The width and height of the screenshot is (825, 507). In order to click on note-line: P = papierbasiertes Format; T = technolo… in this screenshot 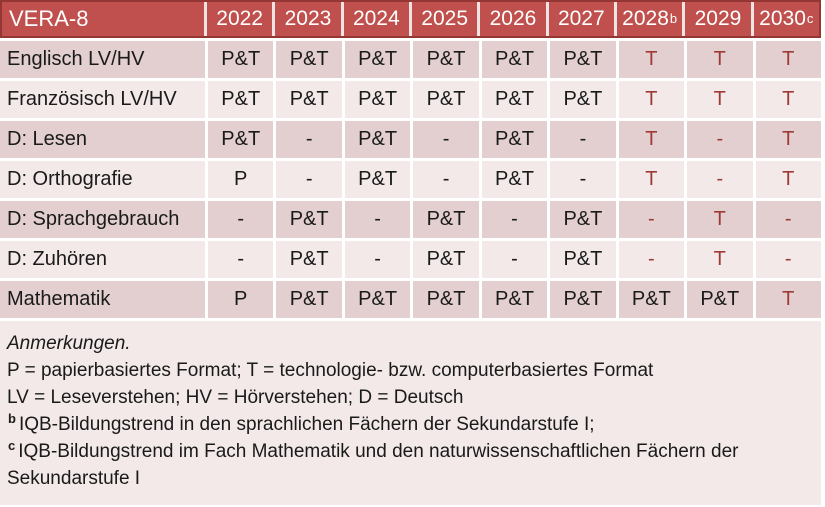, I will do `click(330, 370)`.